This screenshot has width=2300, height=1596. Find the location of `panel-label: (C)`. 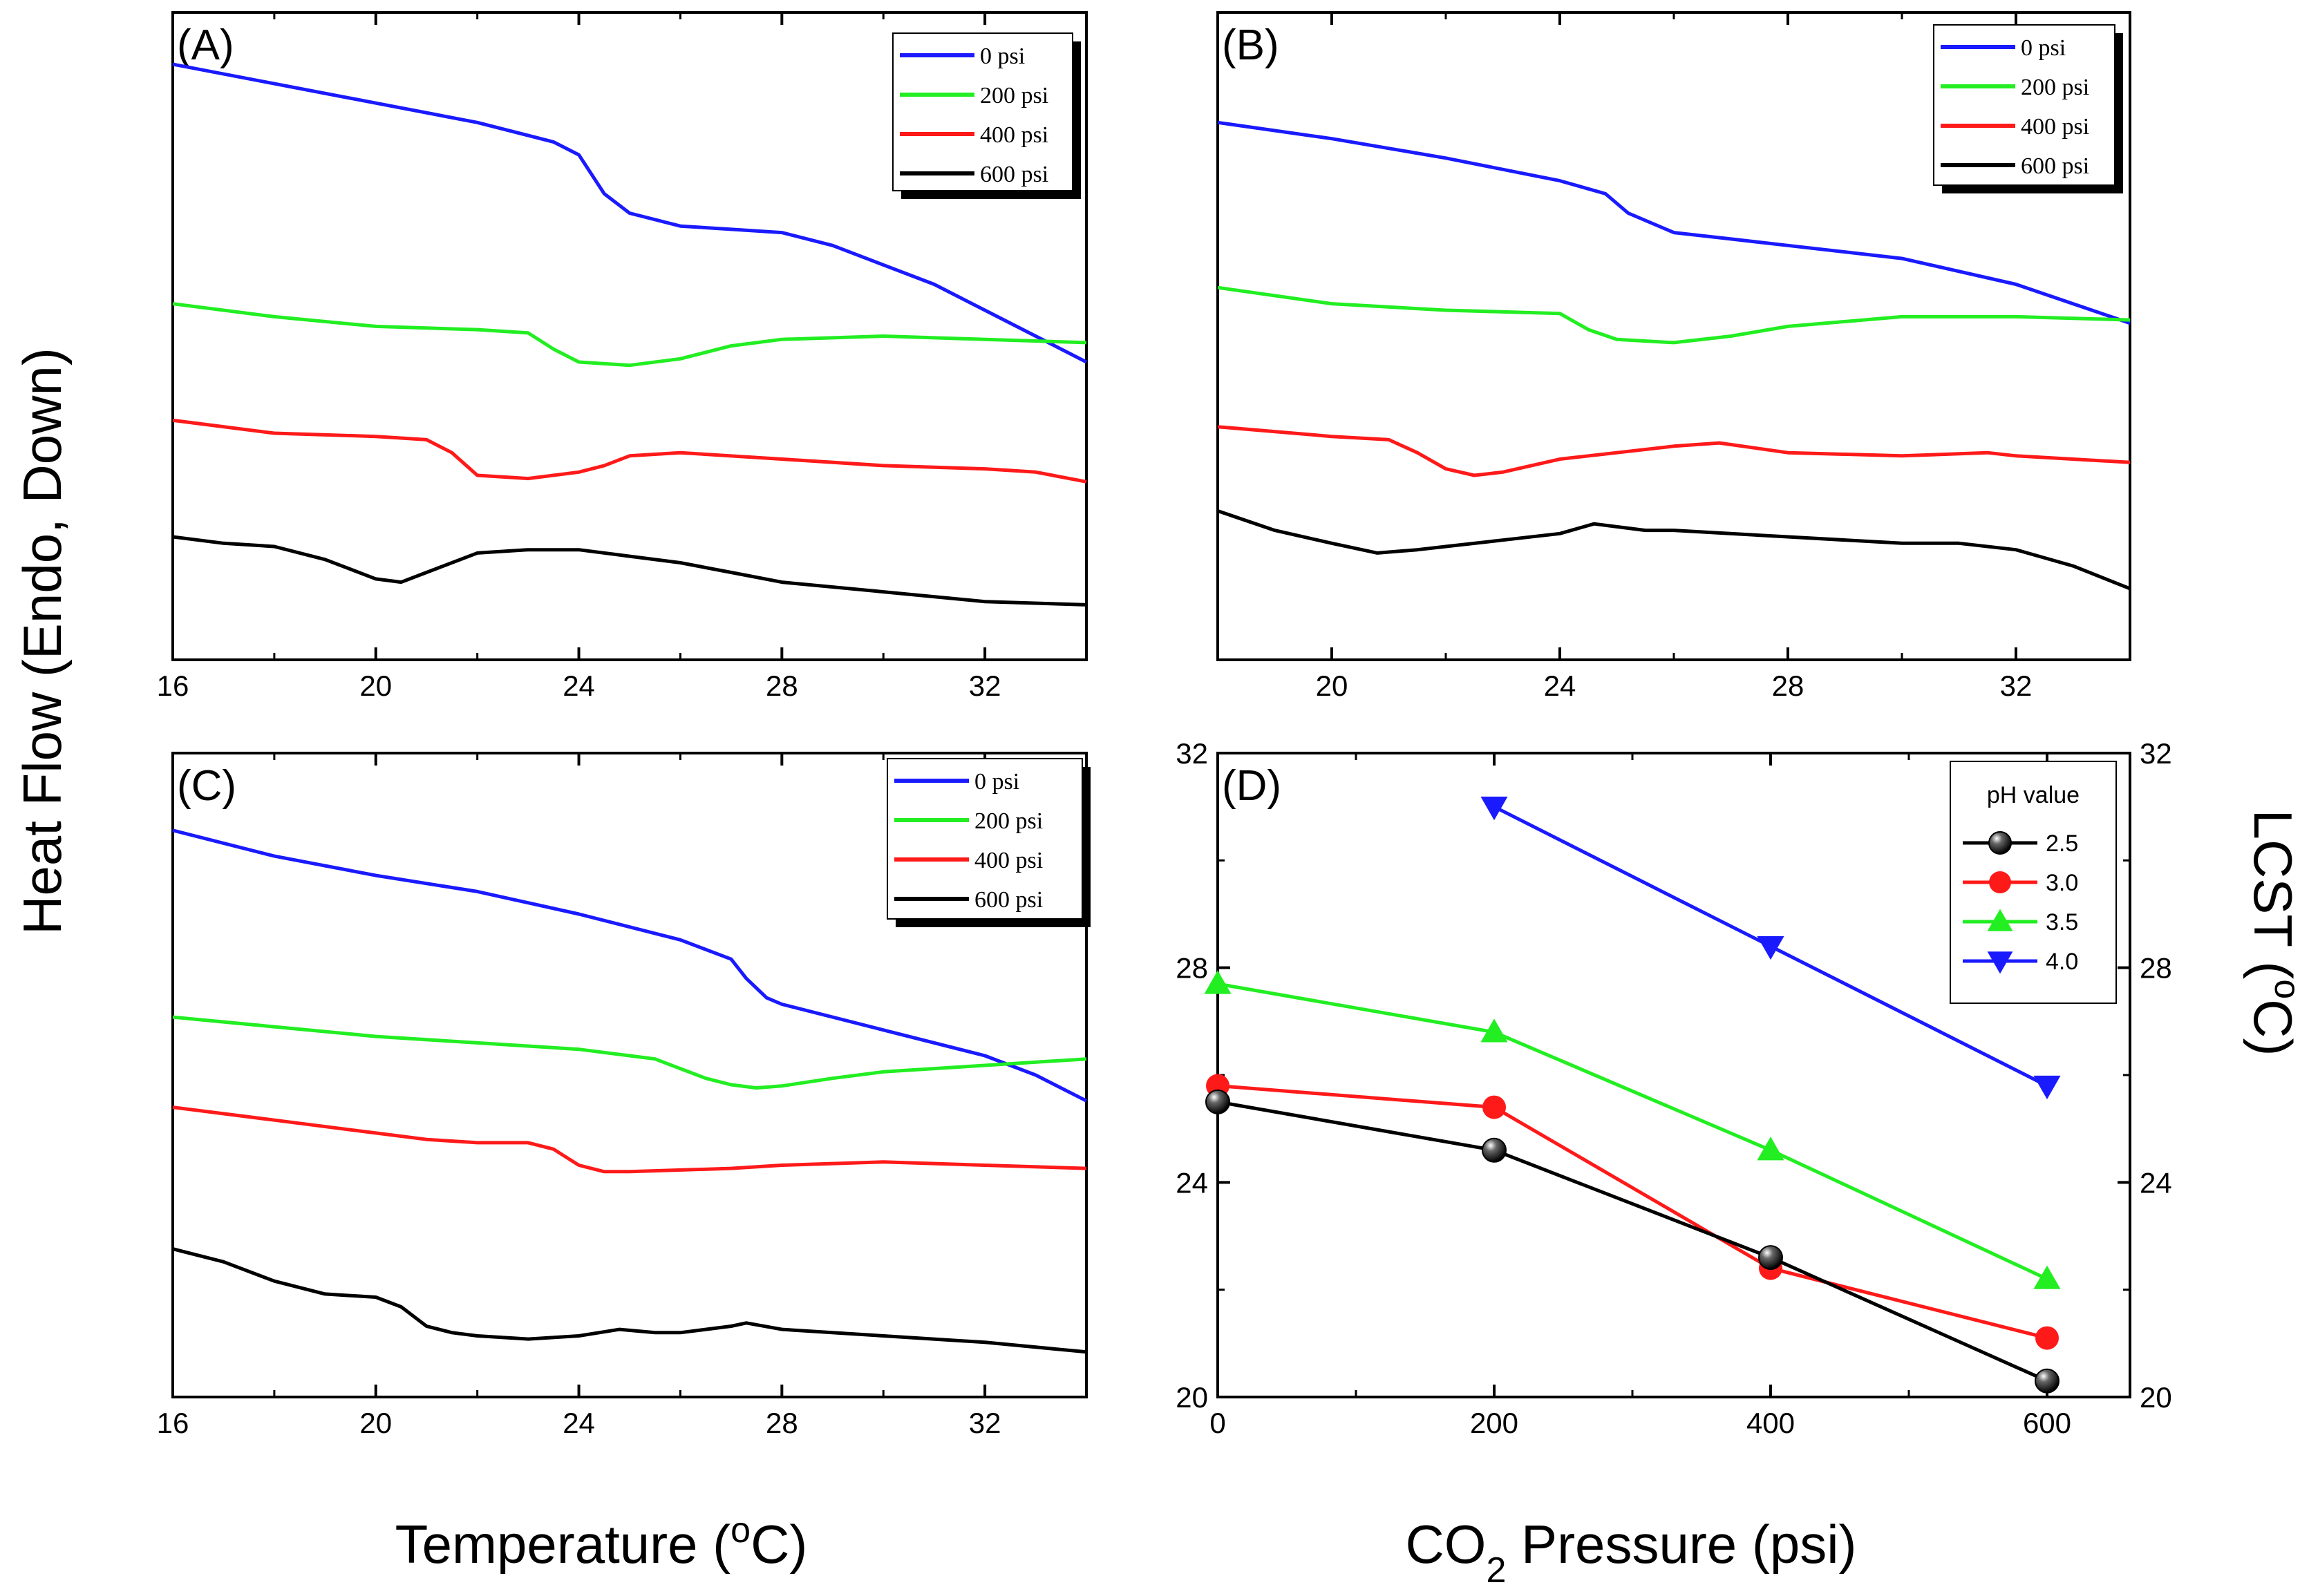

panel-label: (C) is located at coordinates (207, 786).